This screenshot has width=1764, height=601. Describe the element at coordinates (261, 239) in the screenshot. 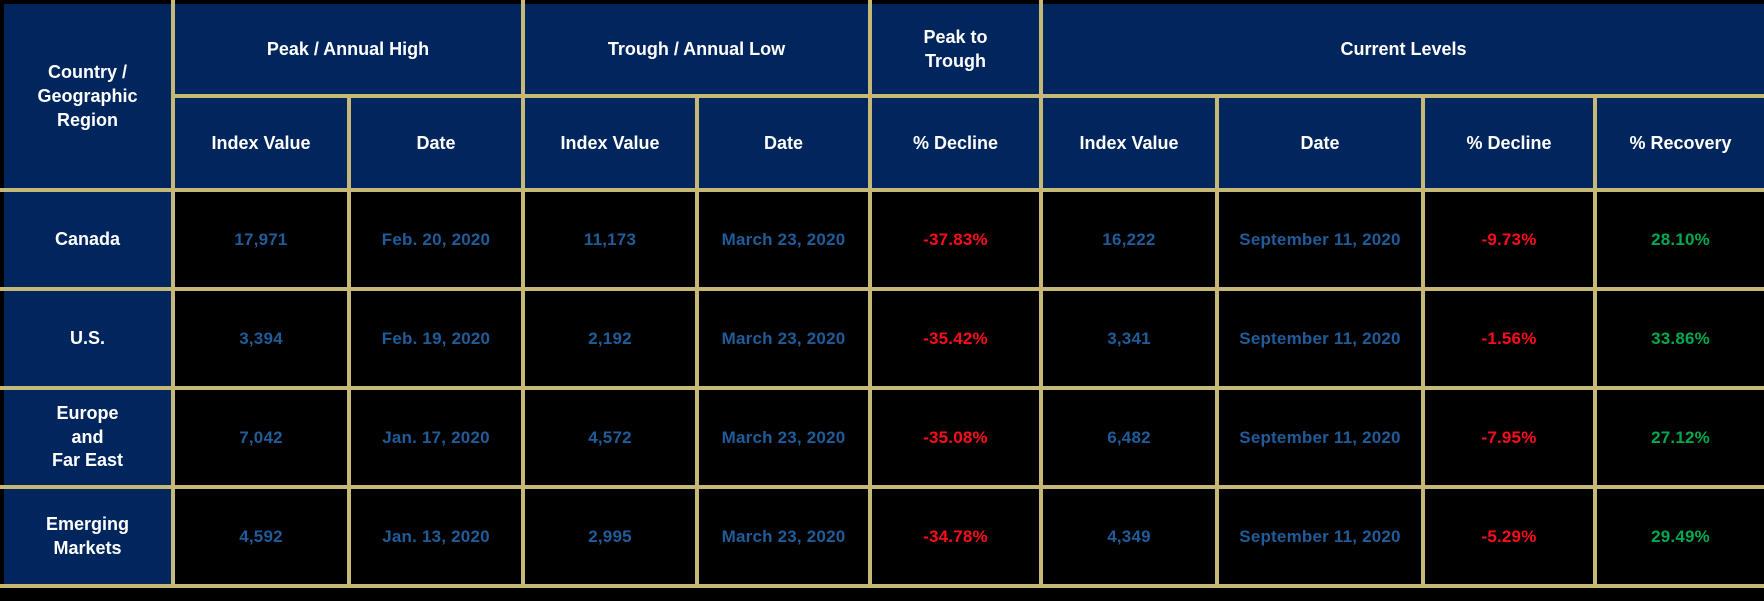

I see `peak-index-value: 17,971` at that location.